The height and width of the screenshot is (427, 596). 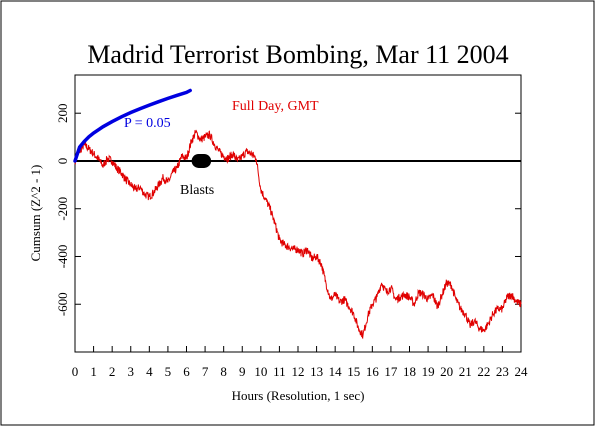 What do you see at coordinates (465, 371) in the screenshot?
I see `x-tick-label: 21` at bounding box center [465, 371].